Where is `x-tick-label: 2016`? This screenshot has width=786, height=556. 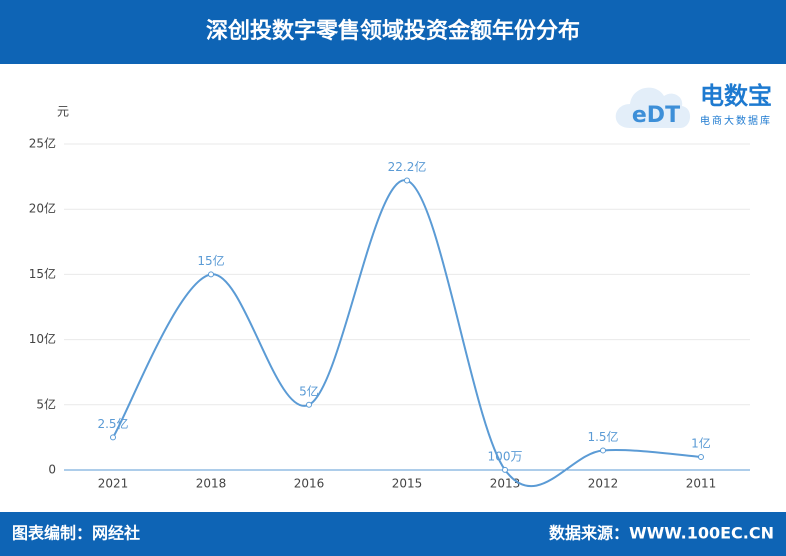
x-tick-label: 2016 is located at coordinates (309, 484).